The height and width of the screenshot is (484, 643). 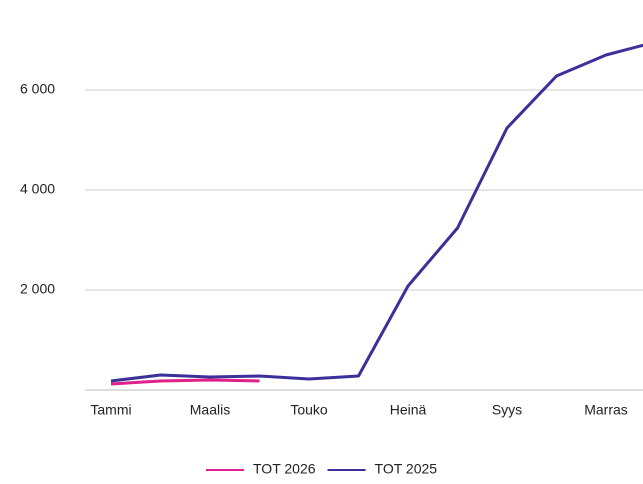 I want to click on x-tick-label: Touko, so click(x=309, y=410).